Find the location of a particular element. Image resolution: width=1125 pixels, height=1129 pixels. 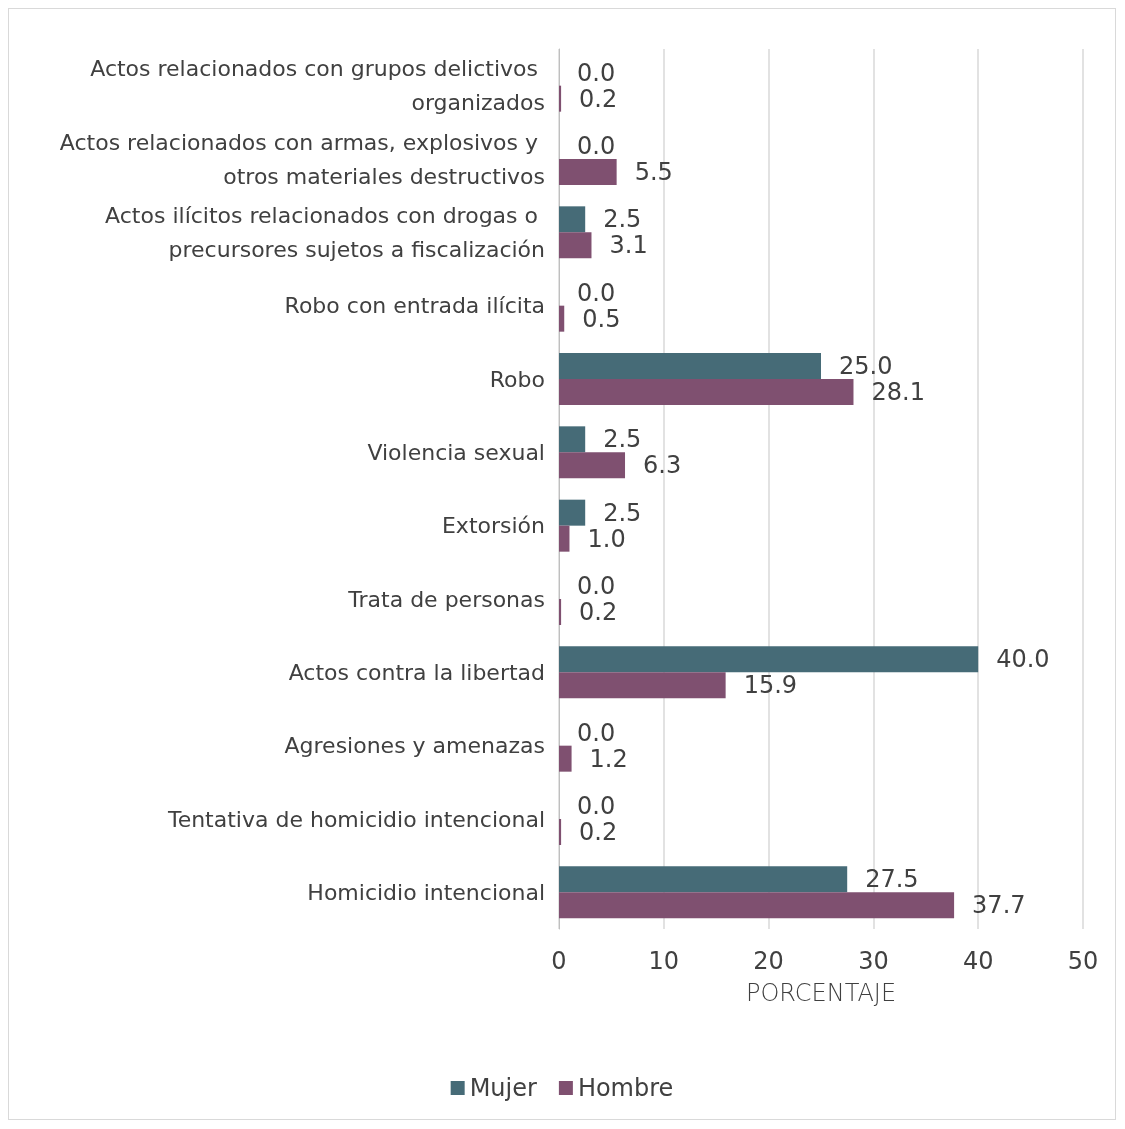

x-tick-label: 40 is located at coordinates (978, 961).